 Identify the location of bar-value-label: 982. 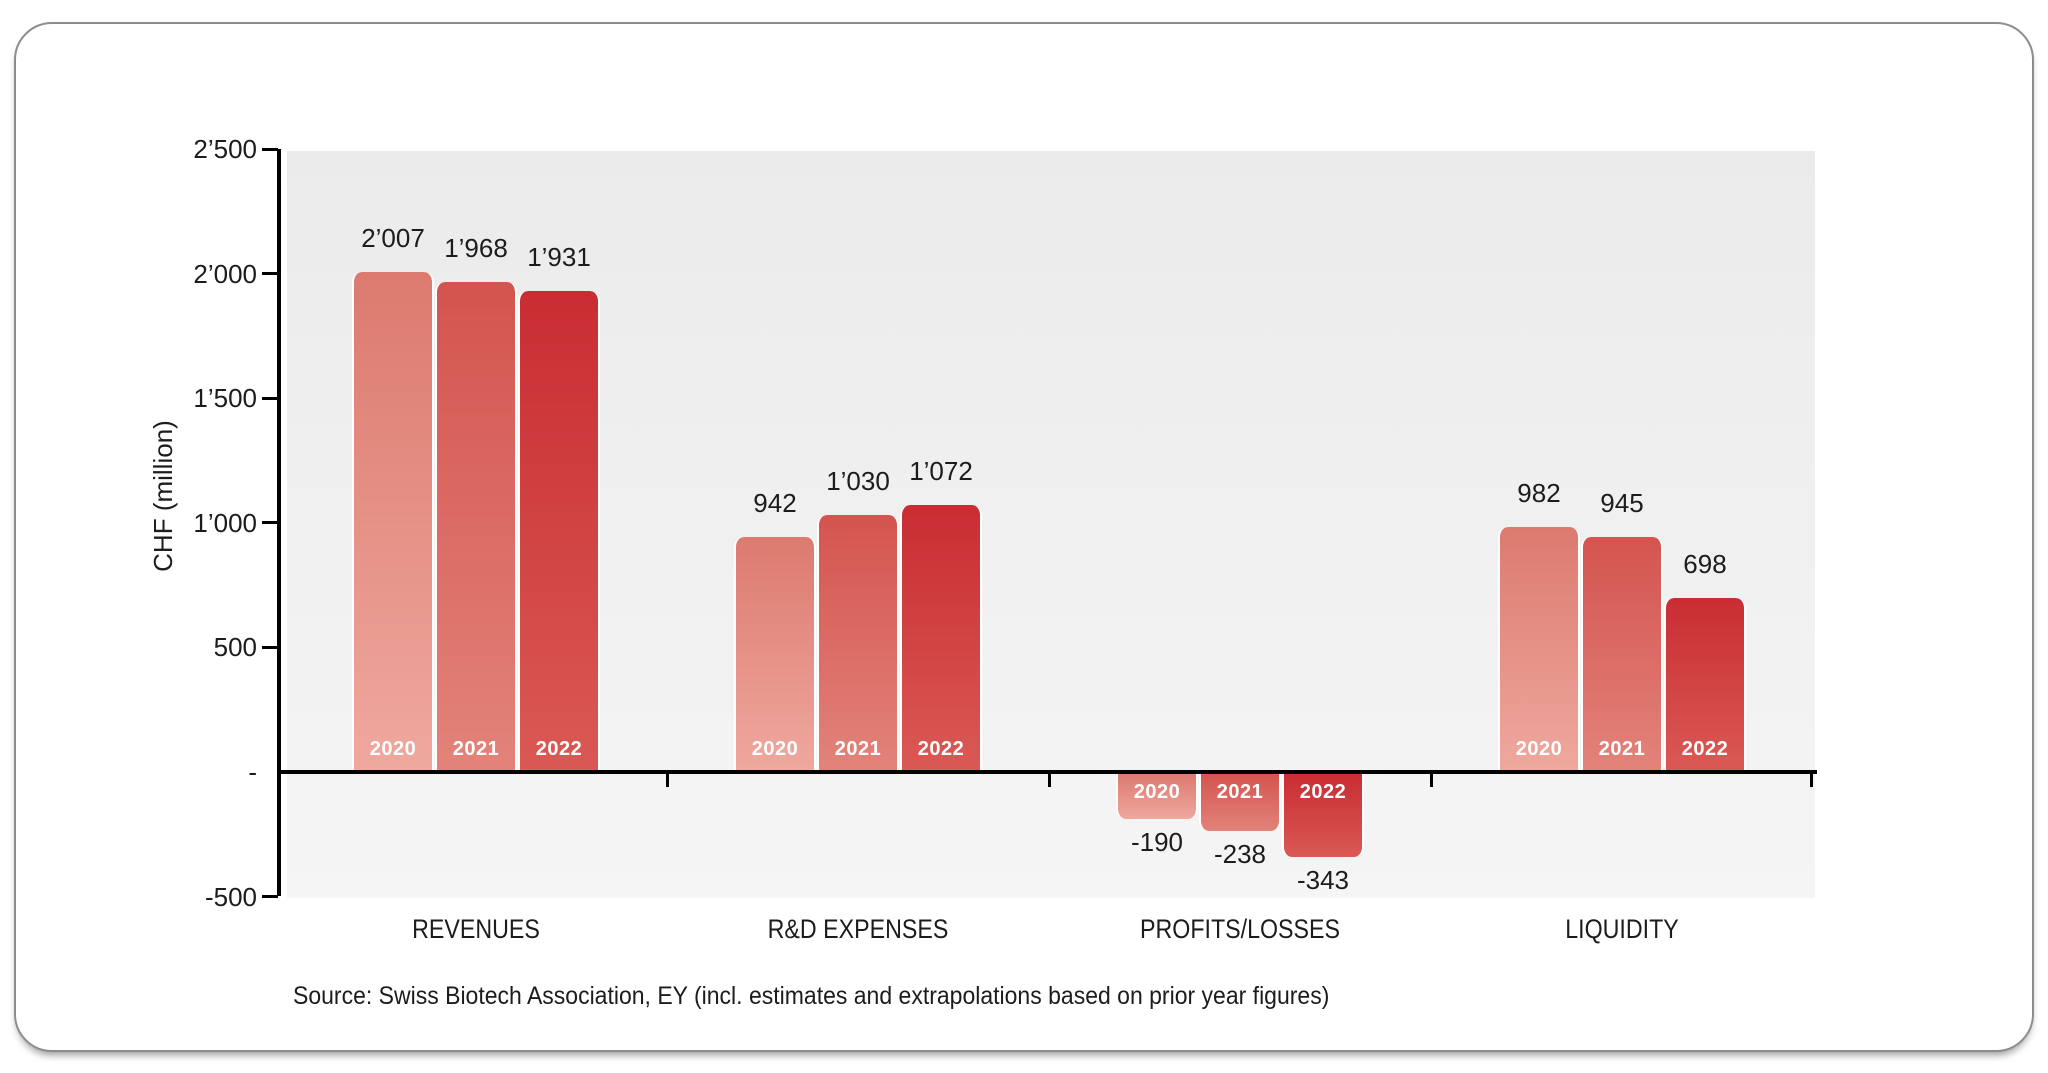
(1539, 493).